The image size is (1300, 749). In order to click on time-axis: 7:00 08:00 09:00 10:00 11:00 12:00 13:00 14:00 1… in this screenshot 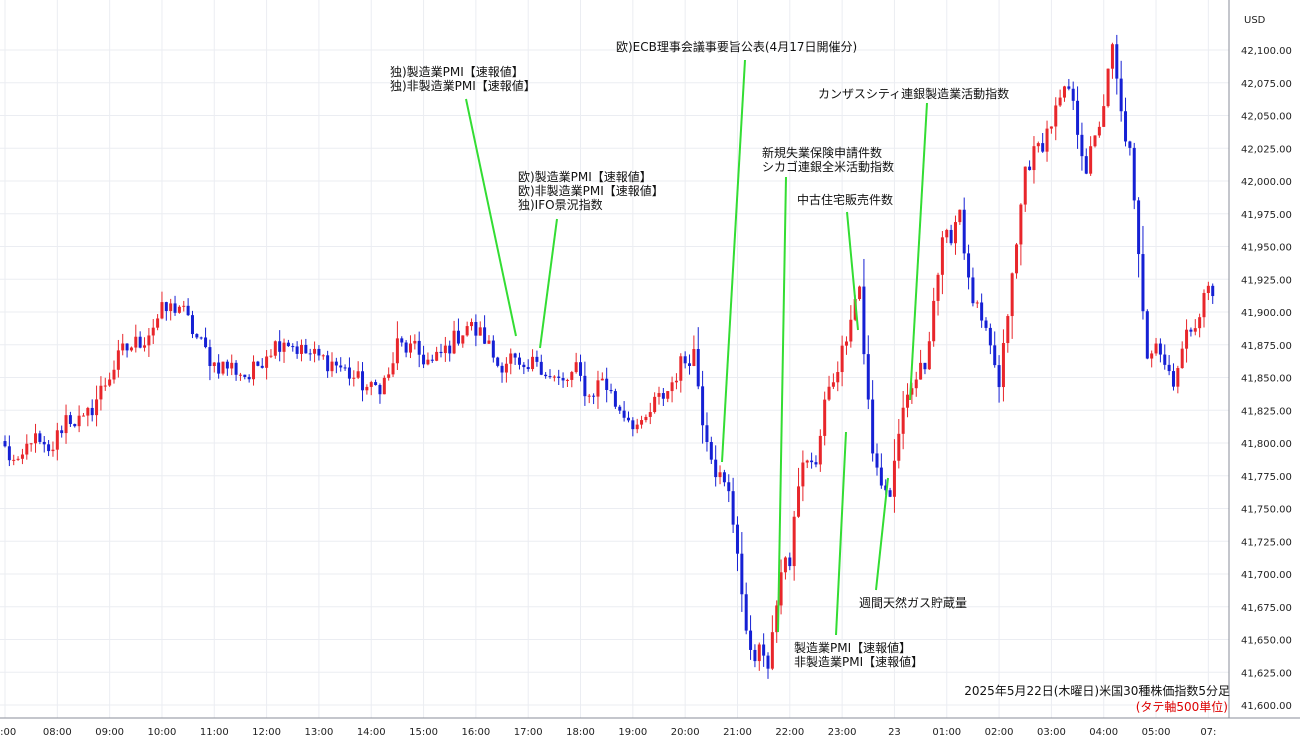, I will do `click(608, 732)`.